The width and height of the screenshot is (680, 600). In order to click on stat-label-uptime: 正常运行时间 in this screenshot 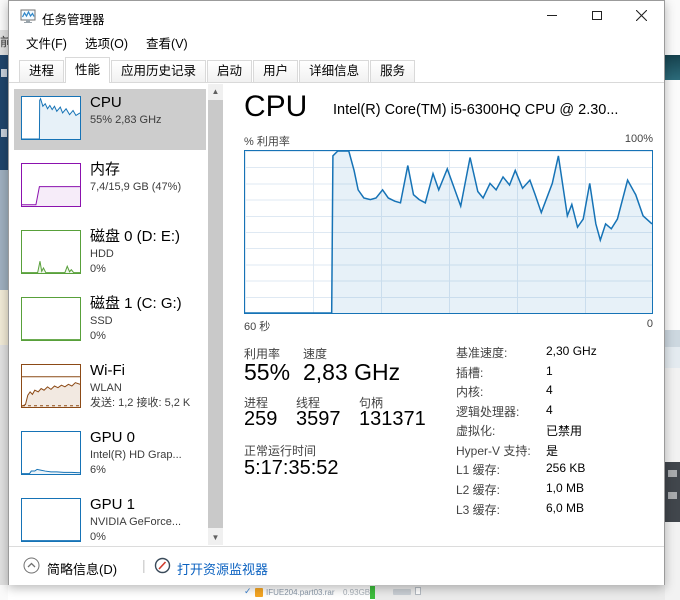, I will do `click(280, 451)`.